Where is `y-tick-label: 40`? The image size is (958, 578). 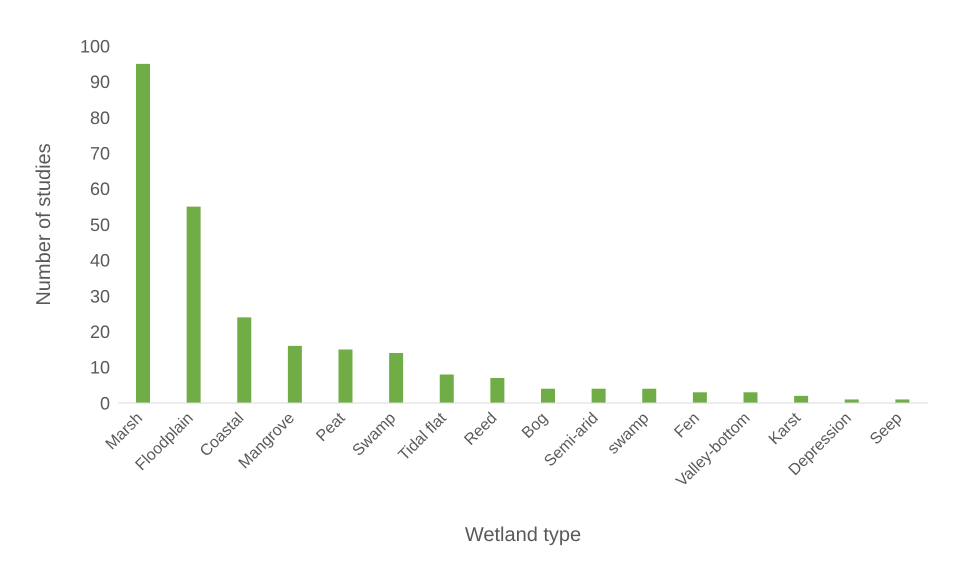 y-tick-label: 40 is located at coordinates (100, 260).